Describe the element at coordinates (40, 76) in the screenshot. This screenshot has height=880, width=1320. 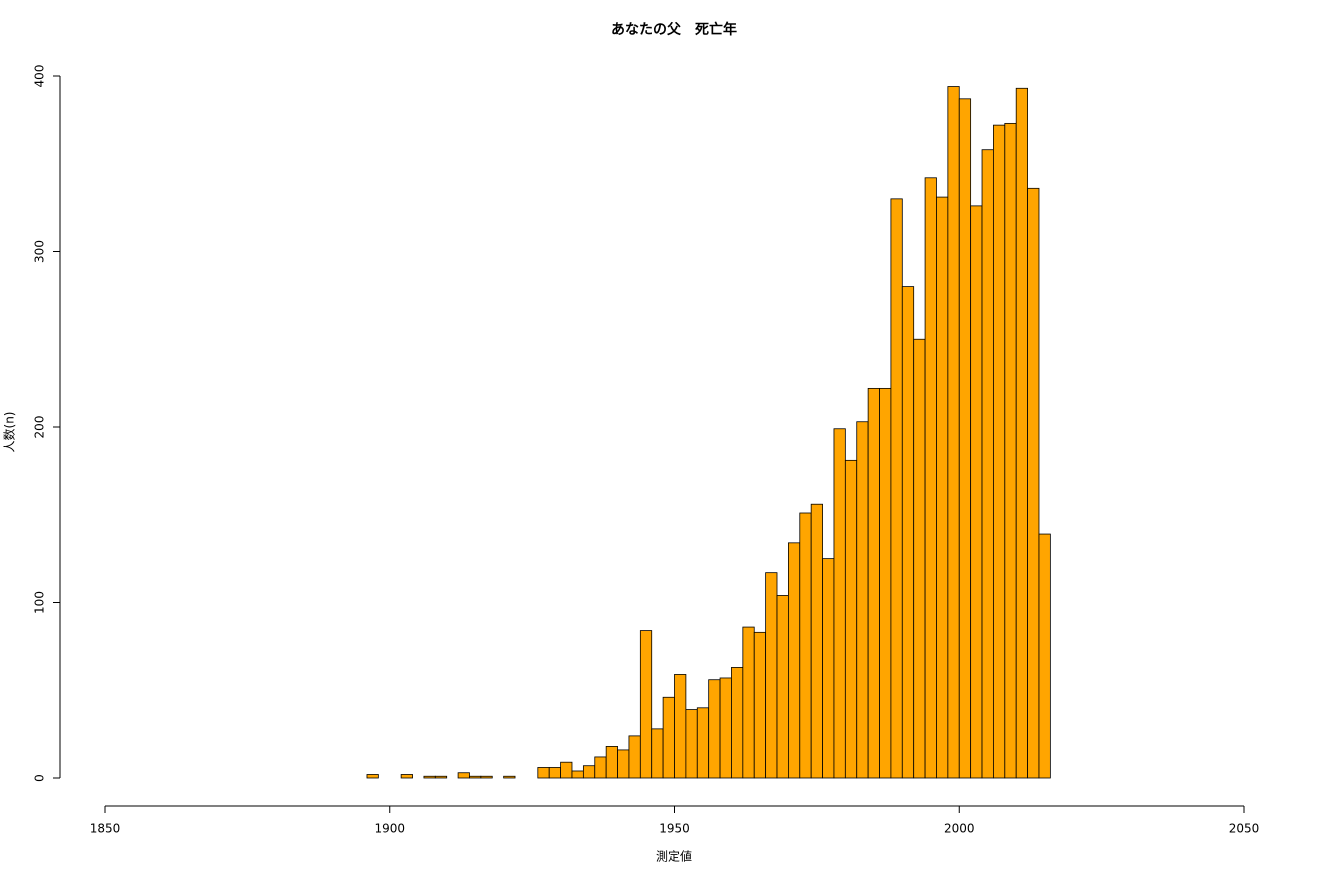
I see `y-tick-label: 400` at that location.